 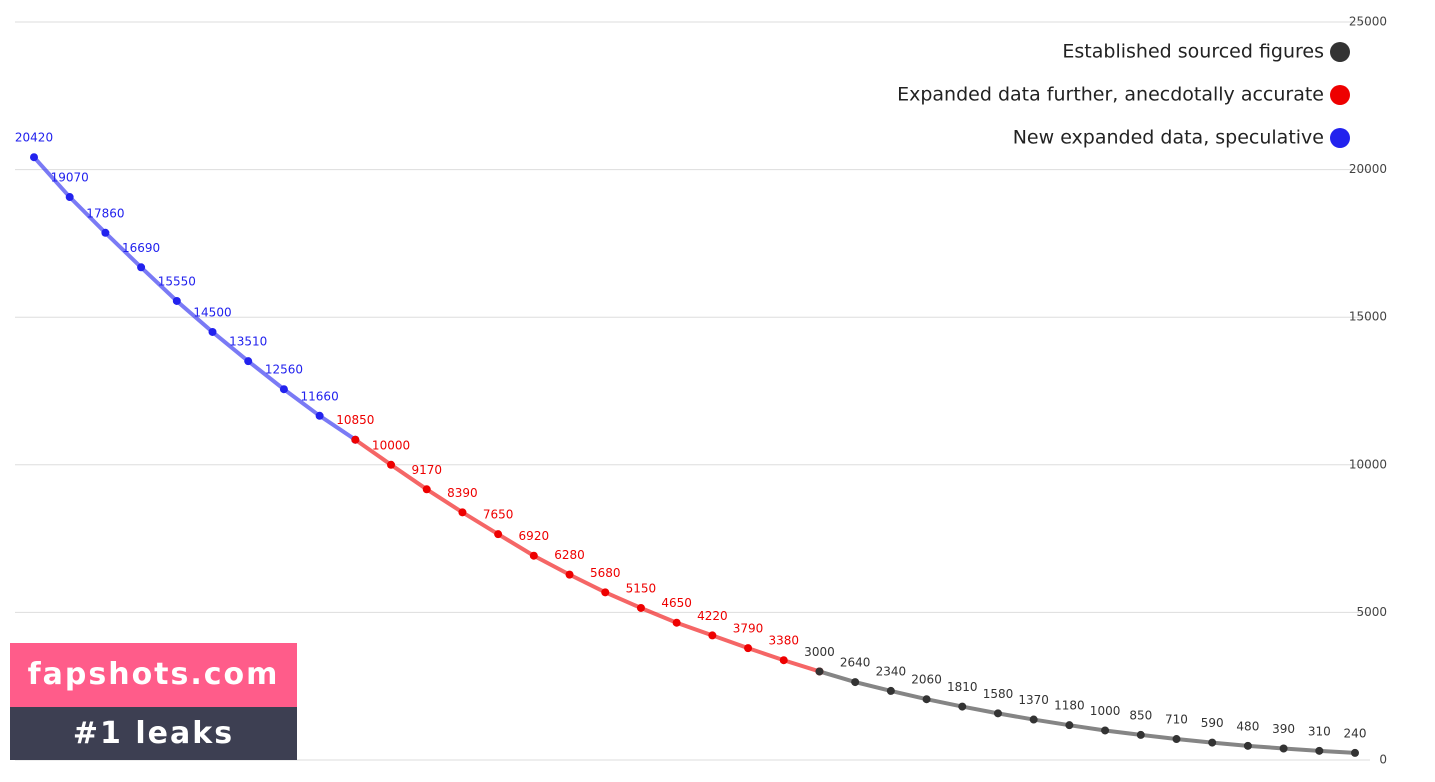 I want to click on y-tick-label: 20000, so click(x=1368, y=169).